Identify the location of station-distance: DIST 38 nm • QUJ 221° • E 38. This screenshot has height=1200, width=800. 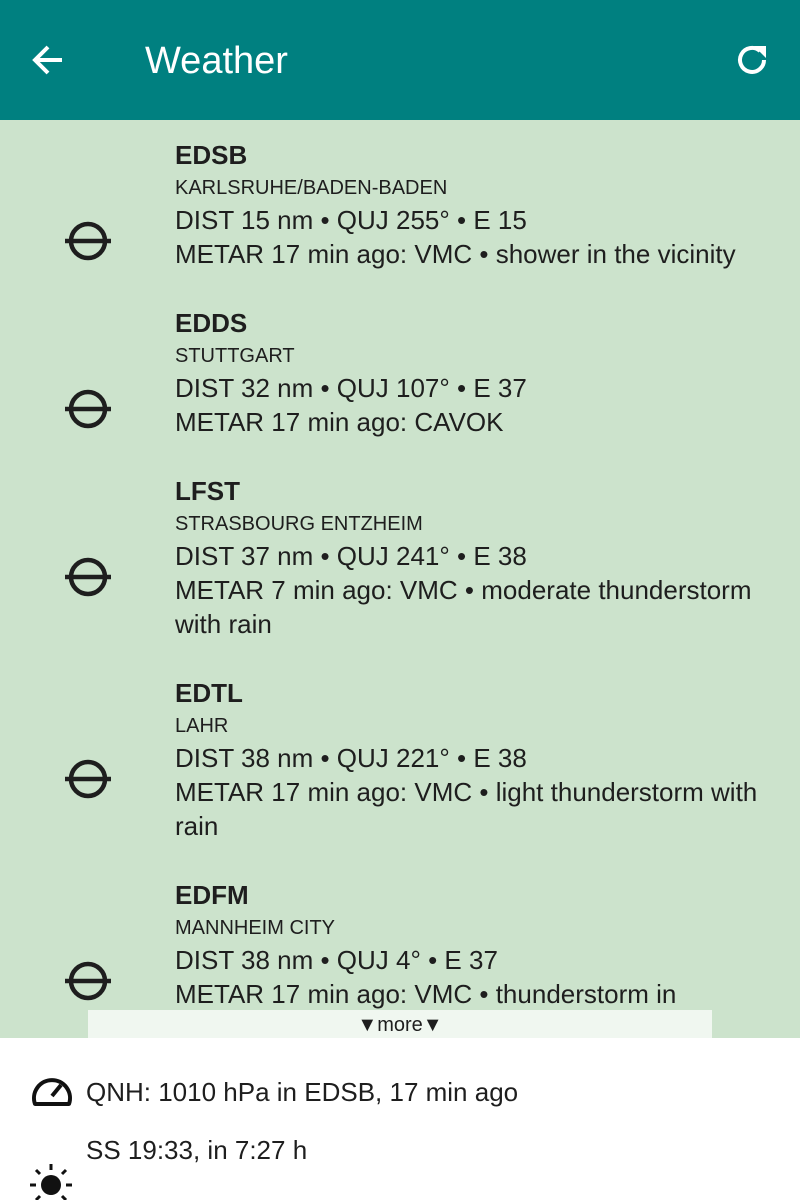
(351, 758).